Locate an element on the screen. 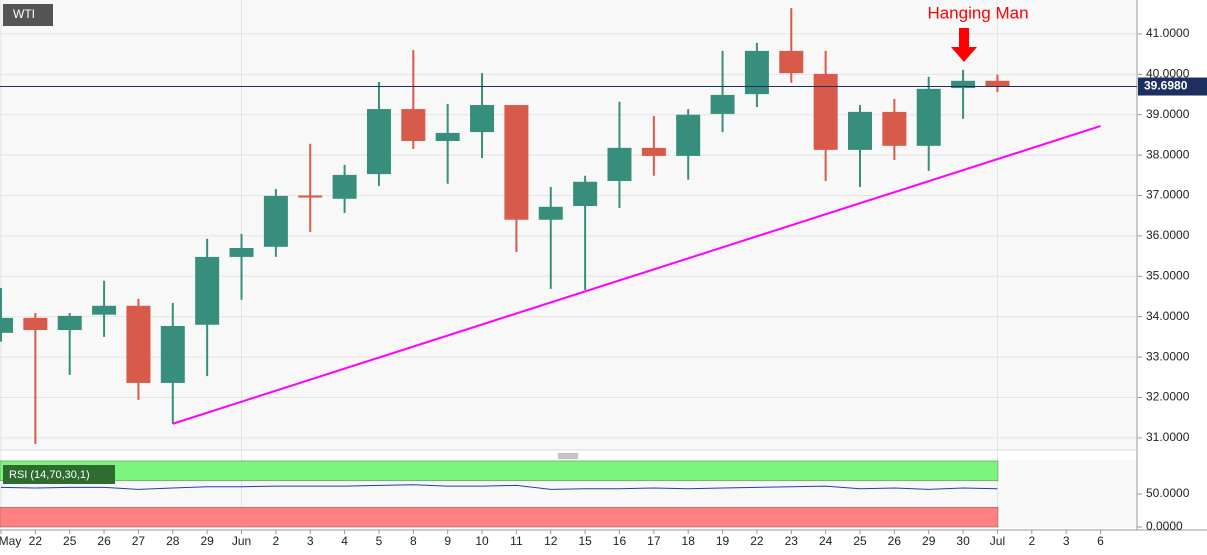  y-tick-label: 40.0000 is located at coordinates (1168, 73).